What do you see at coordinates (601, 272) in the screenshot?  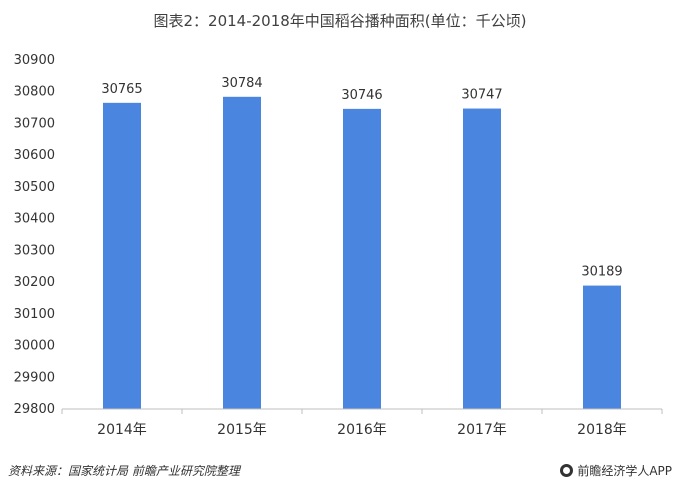 I see `data-label: 30189` at bounding box center [601, 272].